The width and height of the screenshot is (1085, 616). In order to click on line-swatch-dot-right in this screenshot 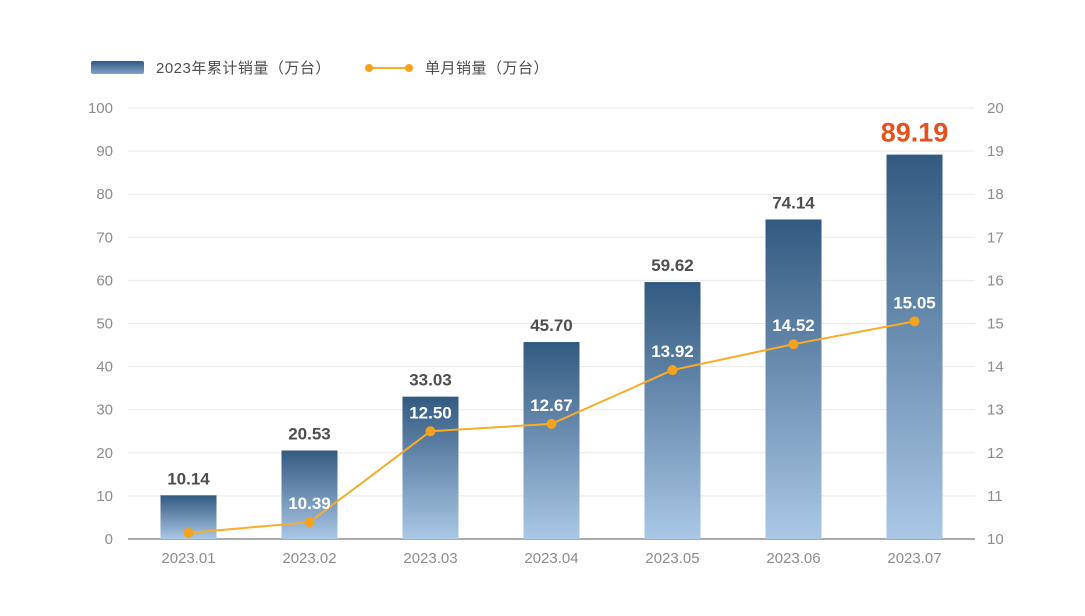, I will do `click(409, 67)`.